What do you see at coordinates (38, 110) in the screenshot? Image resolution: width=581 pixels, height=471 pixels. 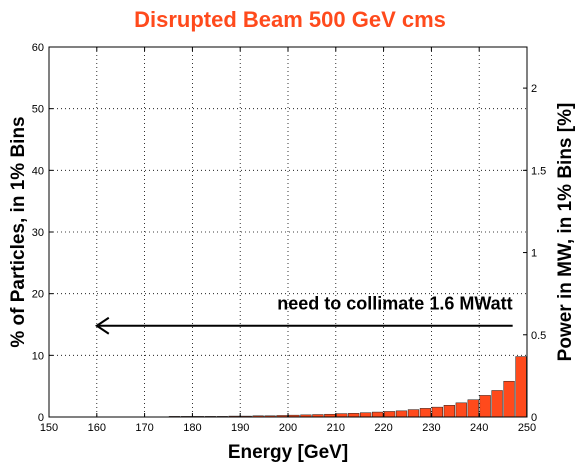 I see `y-tick-label: 50` at bounding box center [38, 110].